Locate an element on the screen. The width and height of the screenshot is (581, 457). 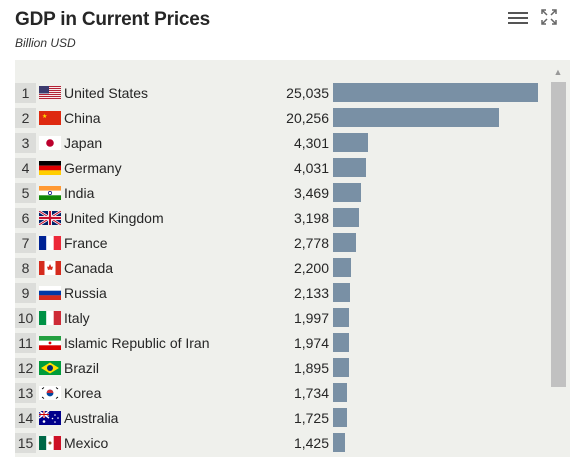
mx-flag-icon is located at coordinates (50, 443).